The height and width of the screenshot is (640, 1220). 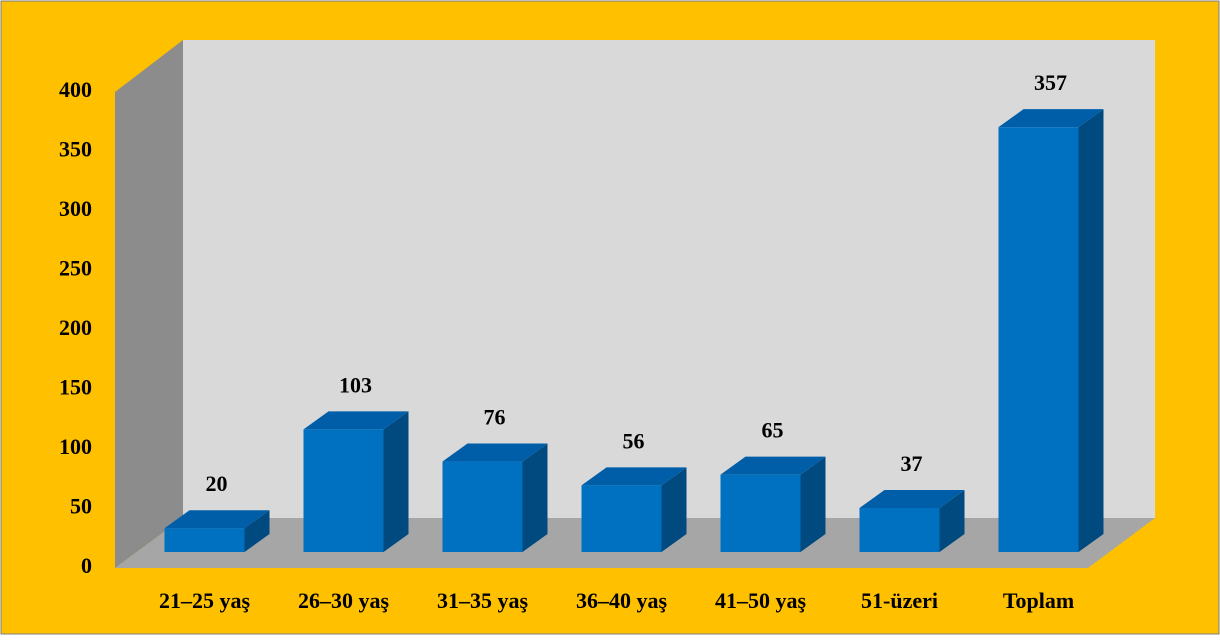 I want to click on x-tick-label: 21–25 yaş, so click(x=205, y=600).